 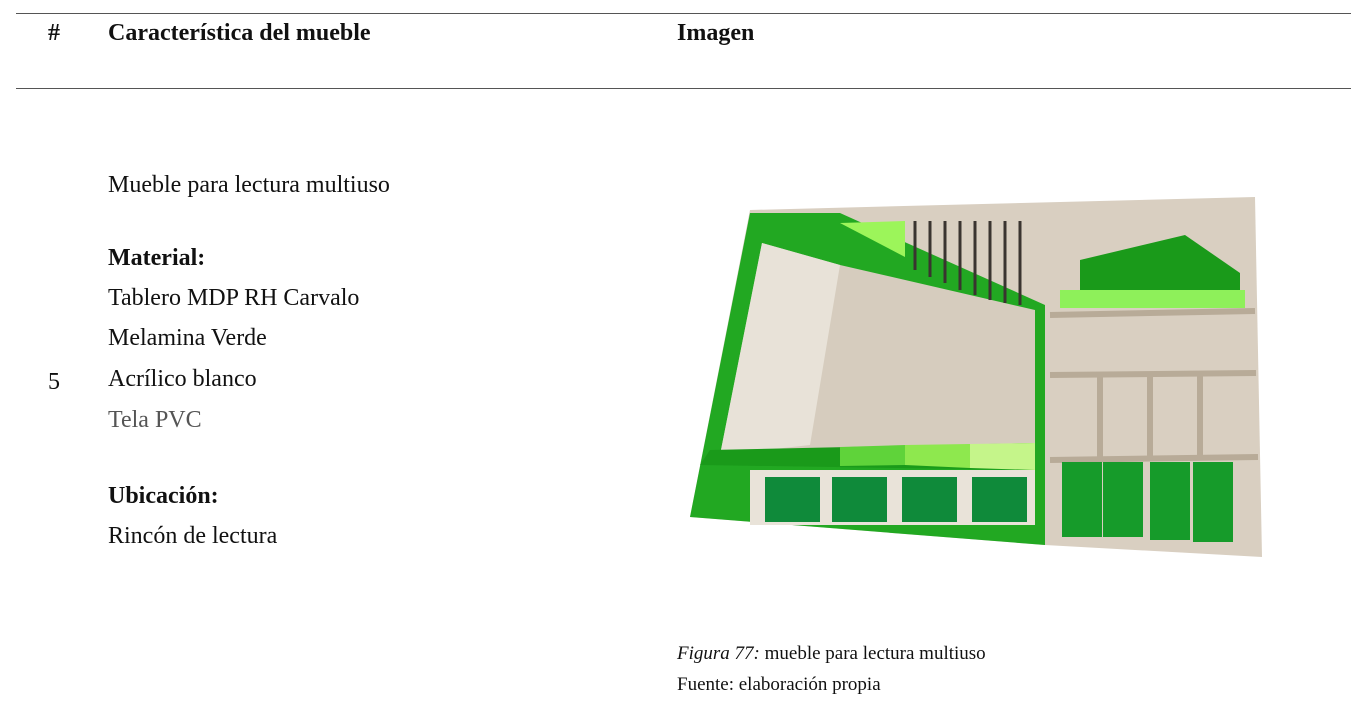 What do you see at coordinates (683, 88) in the screenshot?
I see `header-rule` at bounding box center [683, 88].